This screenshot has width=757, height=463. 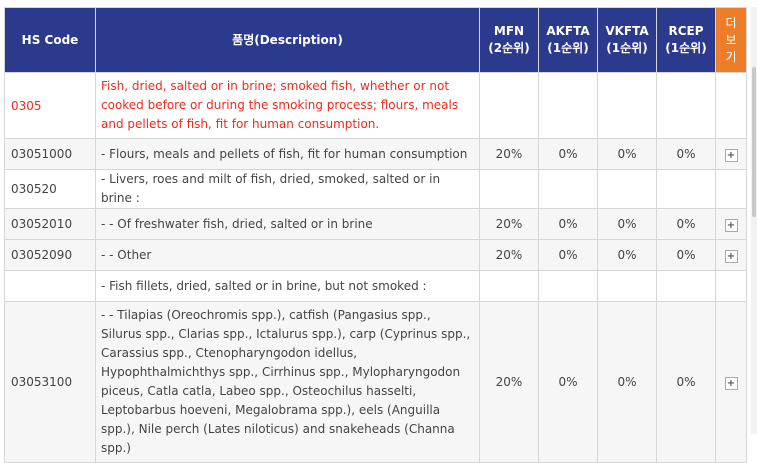 What do you see at coordinates (627, 31) in the screenshot?
I see `header-vkfta-label: VKFTA` at bounding box center [627, 31].